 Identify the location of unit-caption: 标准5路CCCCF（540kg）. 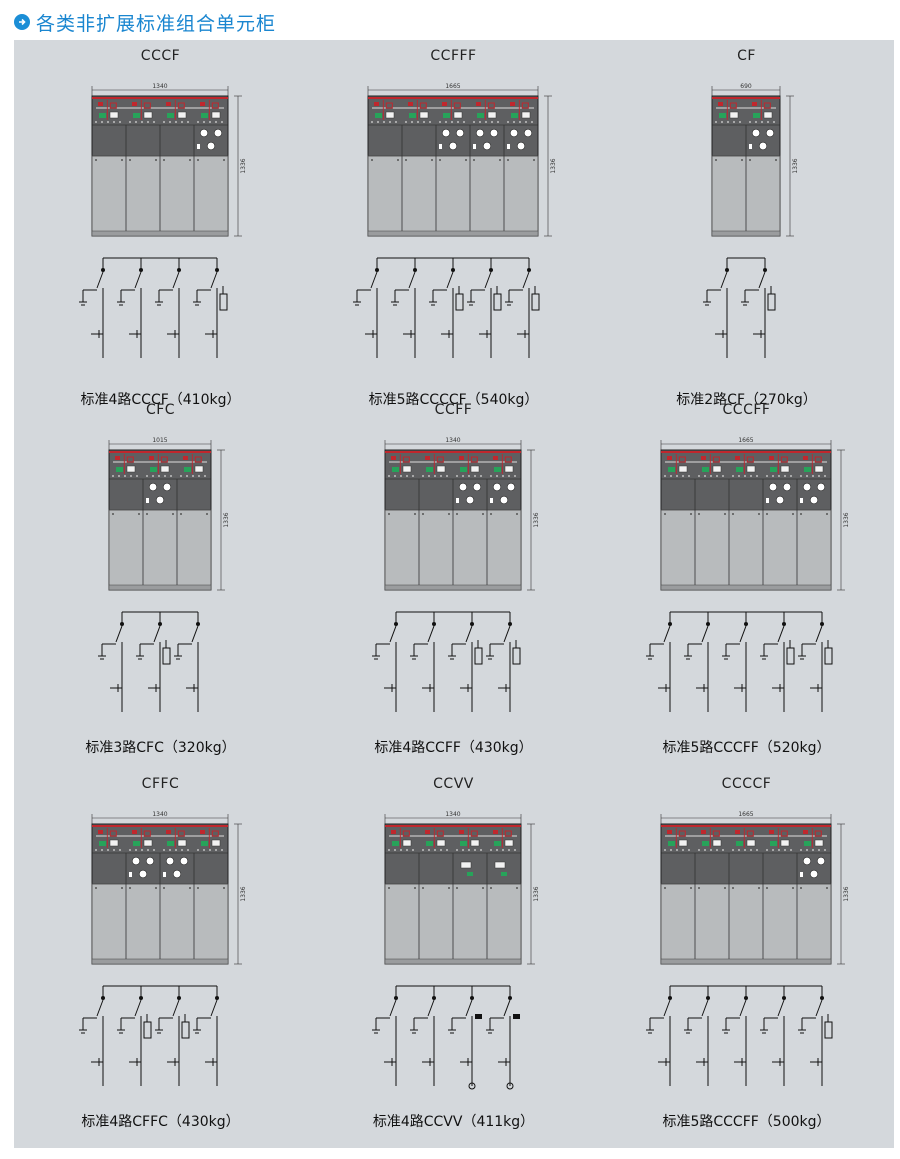
(453, 400).